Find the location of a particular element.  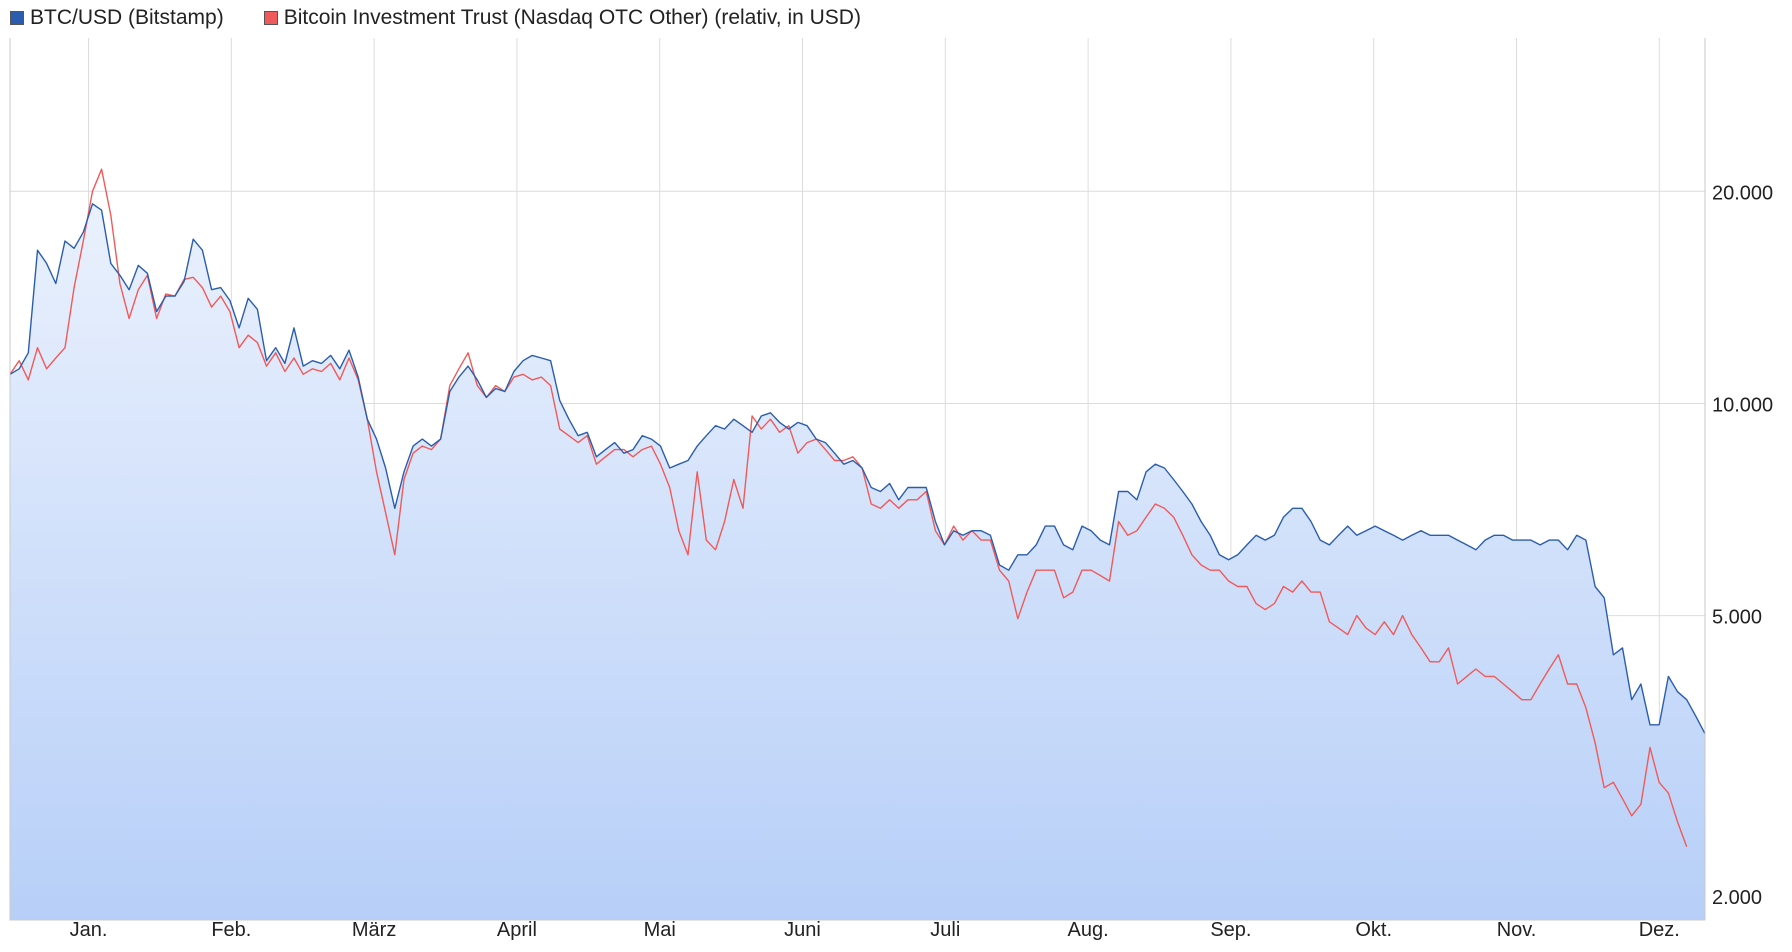

y-tick-label: 10.000 is located at coordinates (1742, 405).